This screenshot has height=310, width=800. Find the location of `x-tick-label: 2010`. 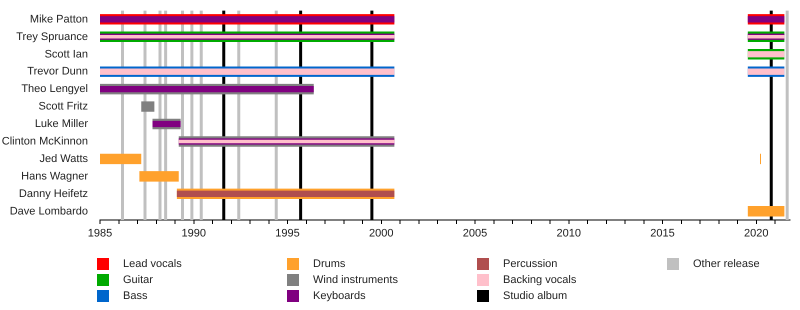

x-tick-label: 2010 is located at coordinates (568, 234).